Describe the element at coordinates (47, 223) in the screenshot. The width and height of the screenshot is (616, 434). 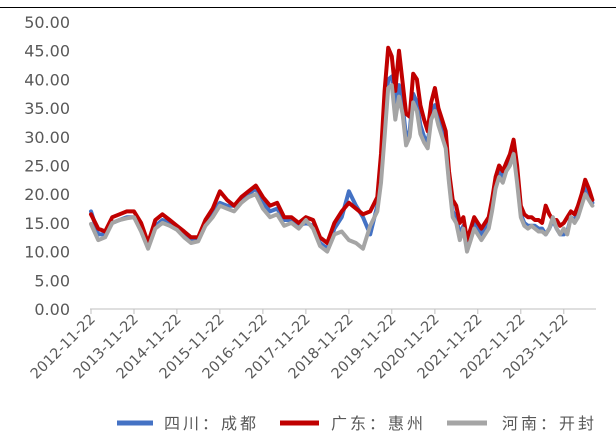
I see `y-tick-label: 15.00` at that location.